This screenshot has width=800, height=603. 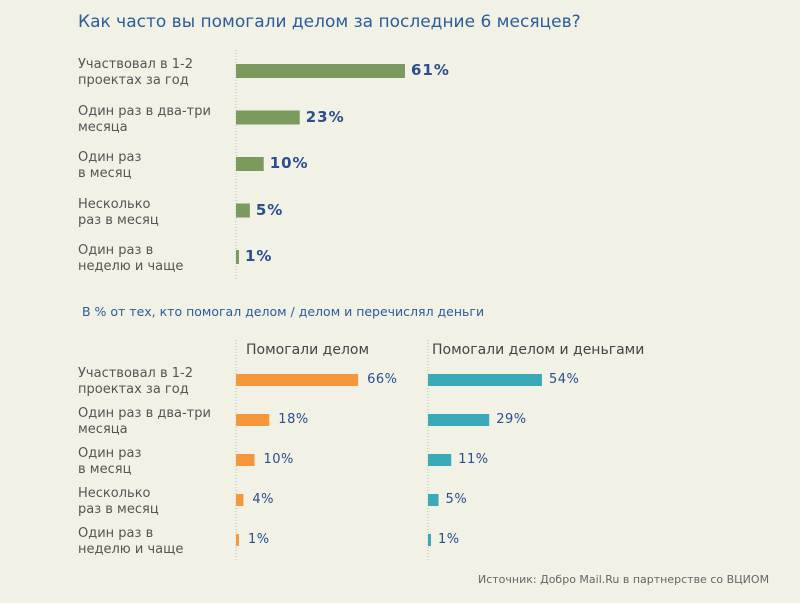 I want to click on value-label: 4%, so click(x=263, y=499).